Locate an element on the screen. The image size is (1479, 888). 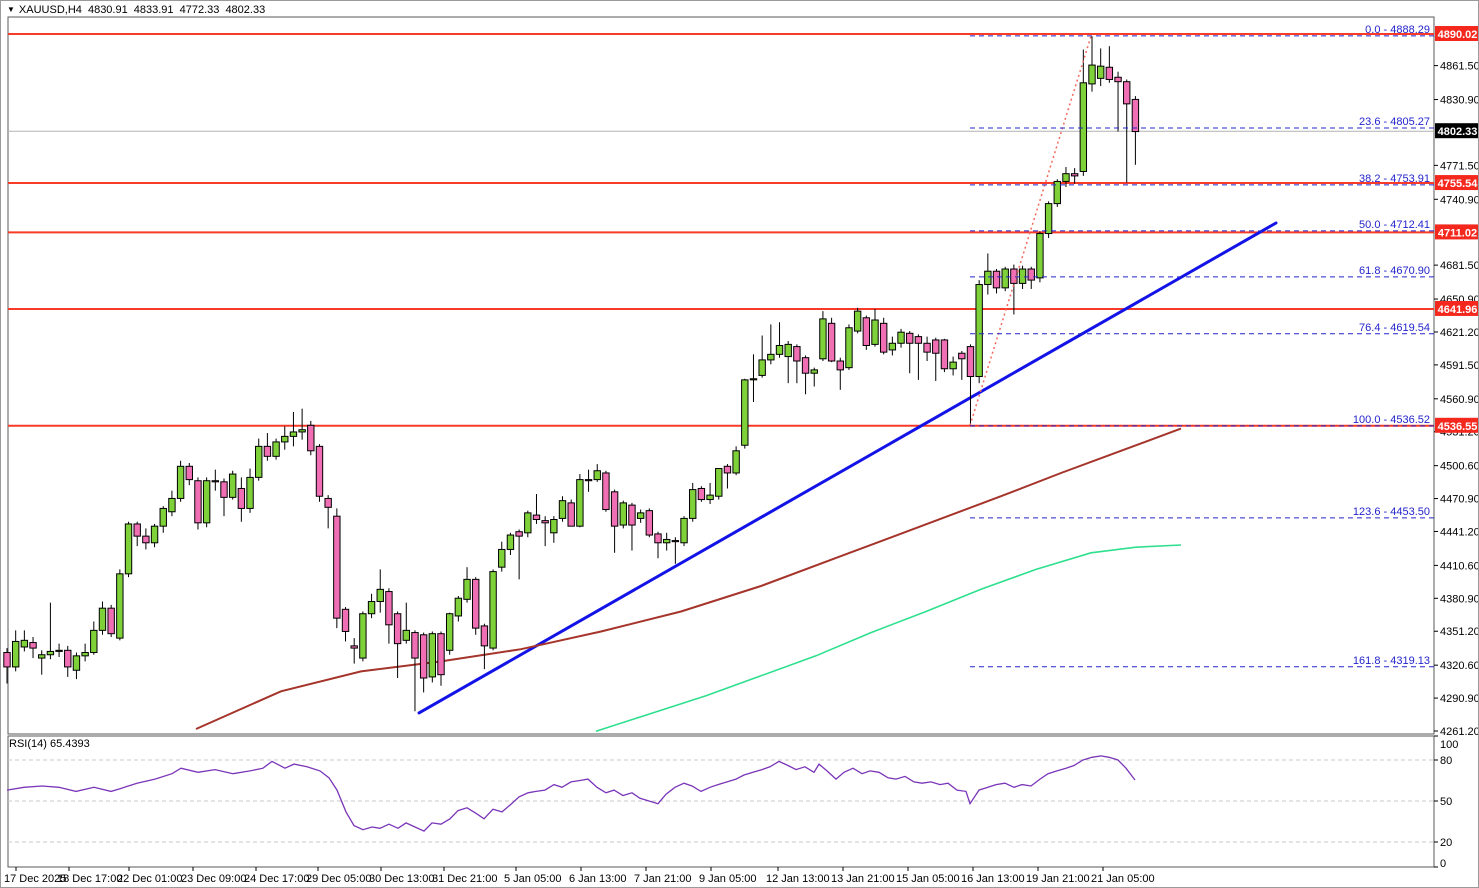
price-tag-red-text: 4755.54 is located at coordinates (1458, 184).